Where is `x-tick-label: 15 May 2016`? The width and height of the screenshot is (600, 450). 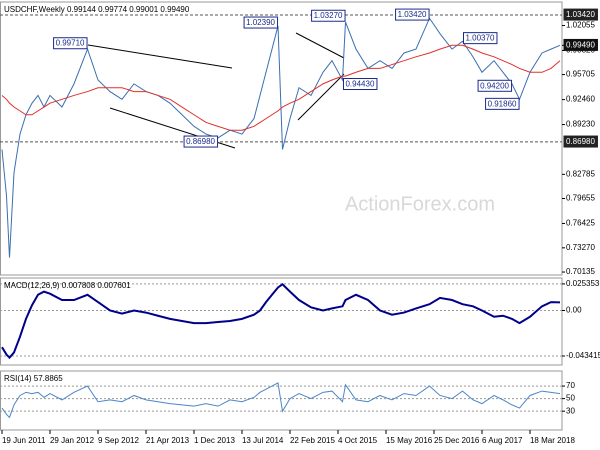 x-tick-label: 15 May 2016 is located at coordinates (409, 440).